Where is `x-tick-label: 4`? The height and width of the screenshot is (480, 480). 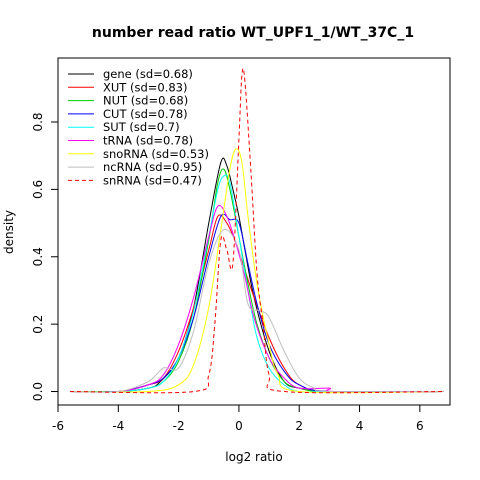
x-tick-label: 4 is located at coordinates (360, 426).